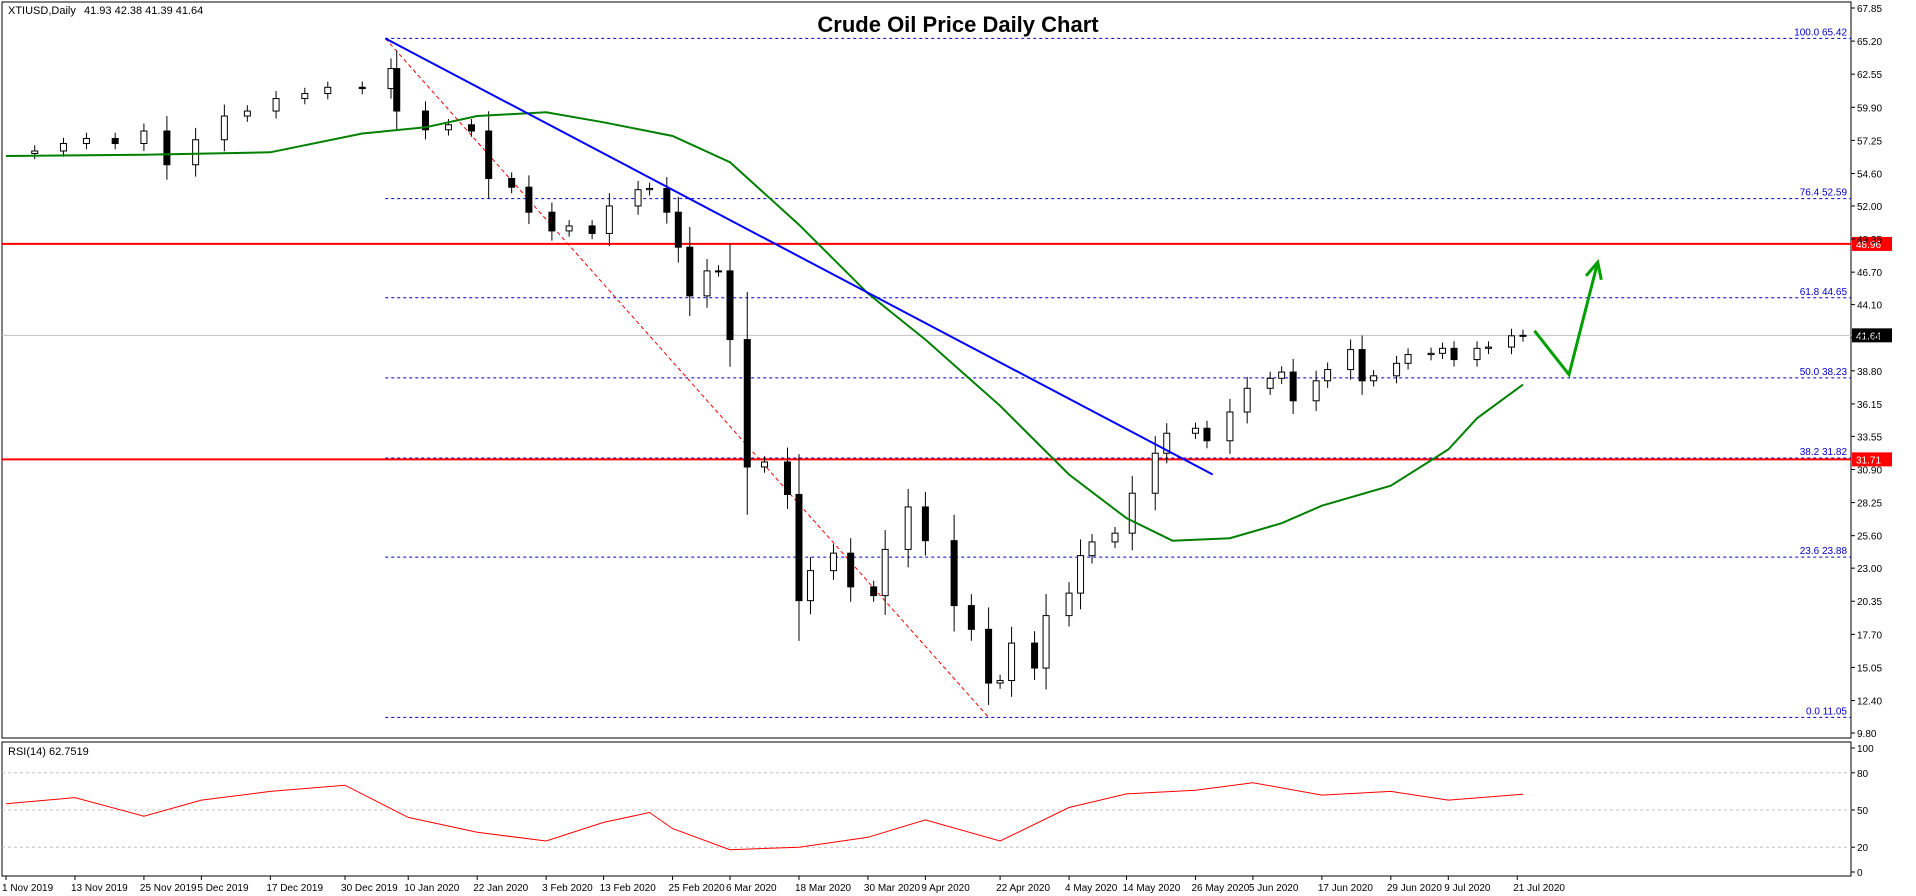  What do you see at coordinates (1869, 339) in the screenshot?
I see `price-tick-label: 41.45` at bounding box center [1869, 339].